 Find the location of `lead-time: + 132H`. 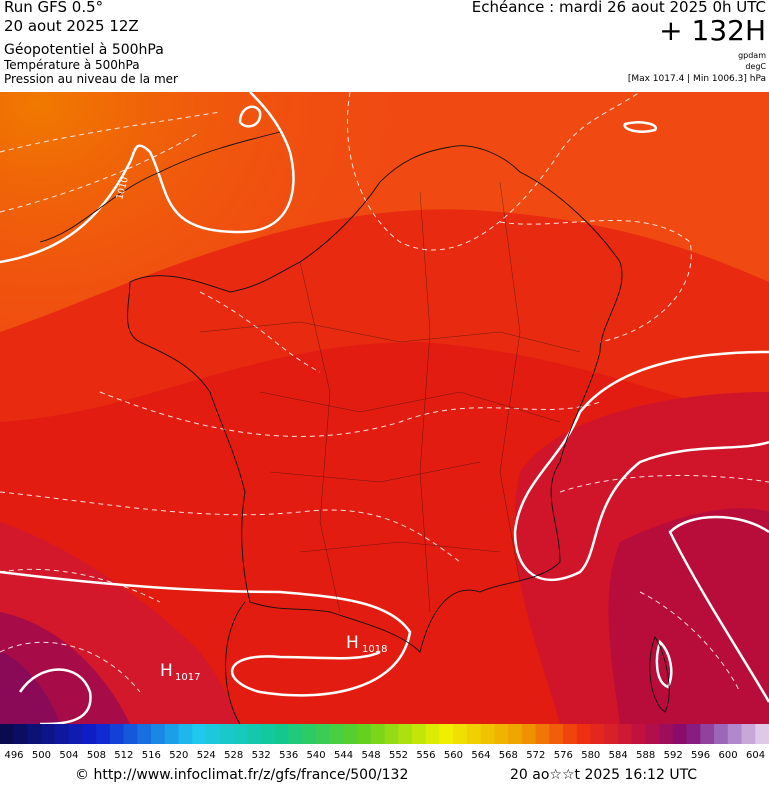

lead-time: + 132H is located at coordinates (712, 30).